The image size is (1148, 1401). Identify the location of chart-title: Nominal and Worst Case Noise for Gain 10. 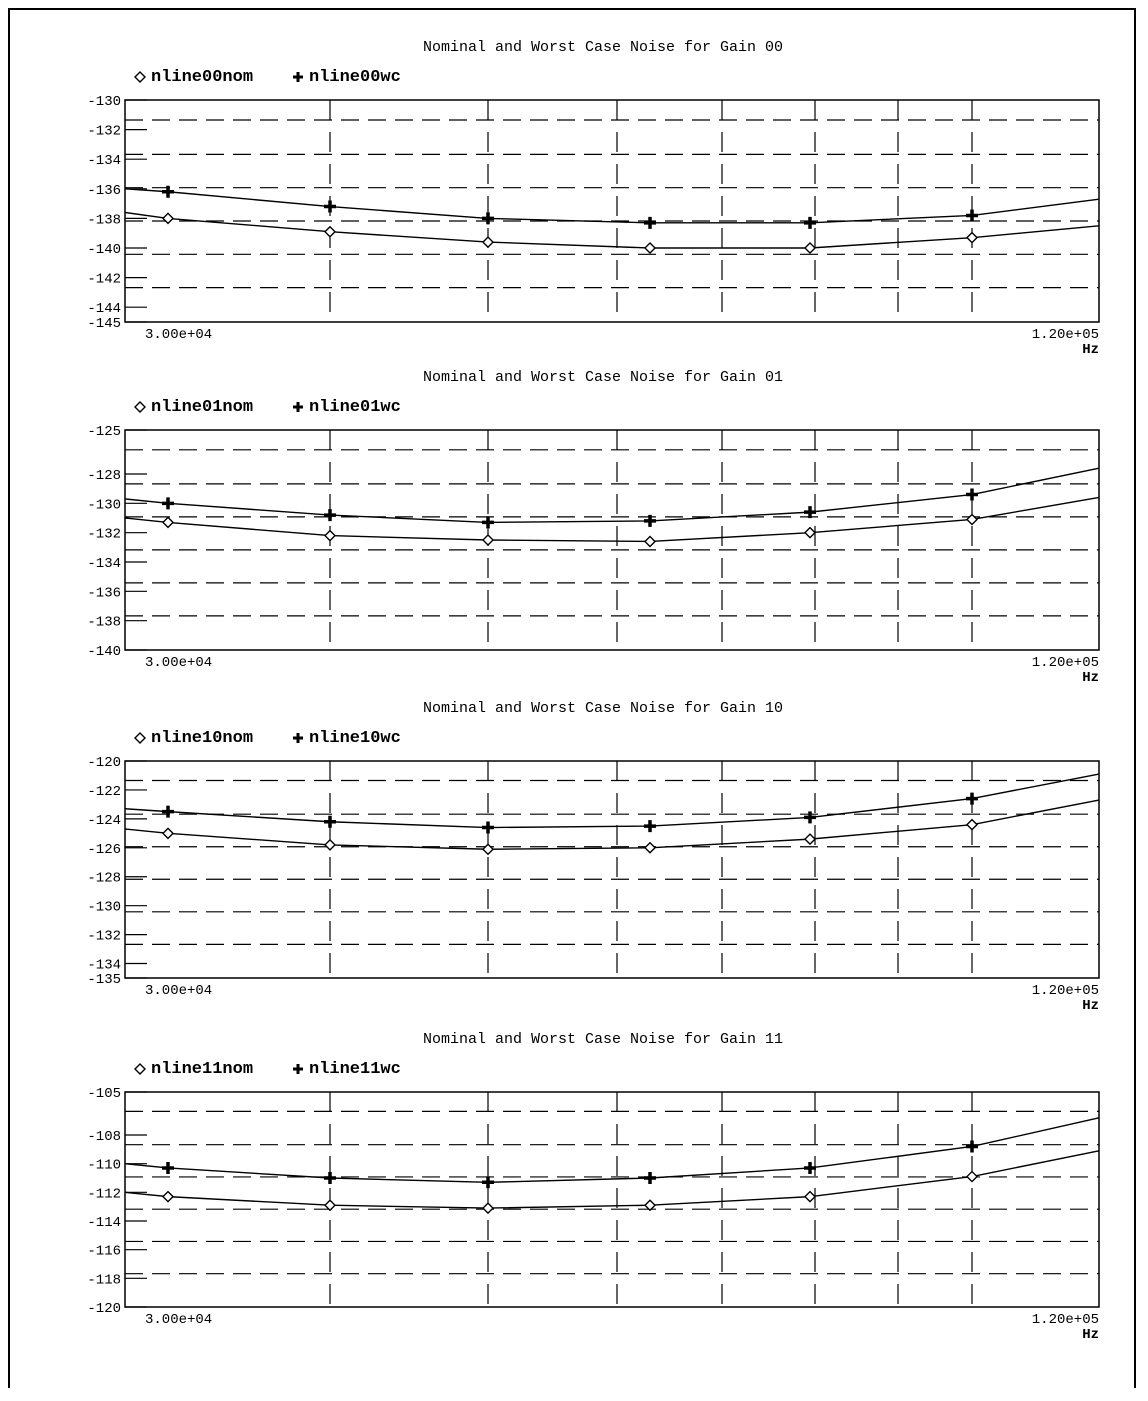
(603, 708).